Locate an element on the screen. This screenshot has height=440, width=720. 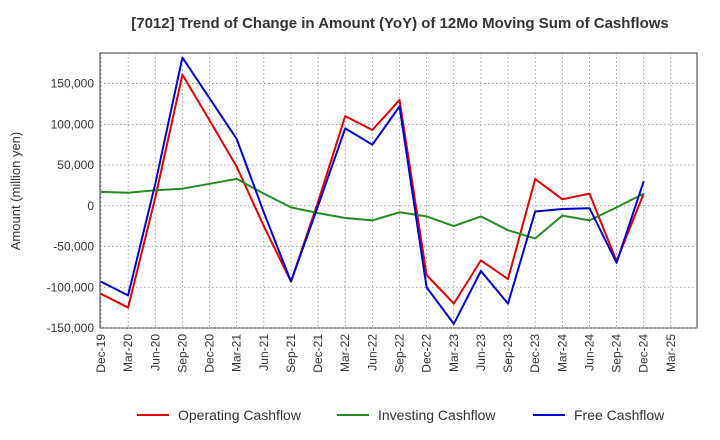
x-tick-label: Mar-20 is located at coordinates (128, 353).